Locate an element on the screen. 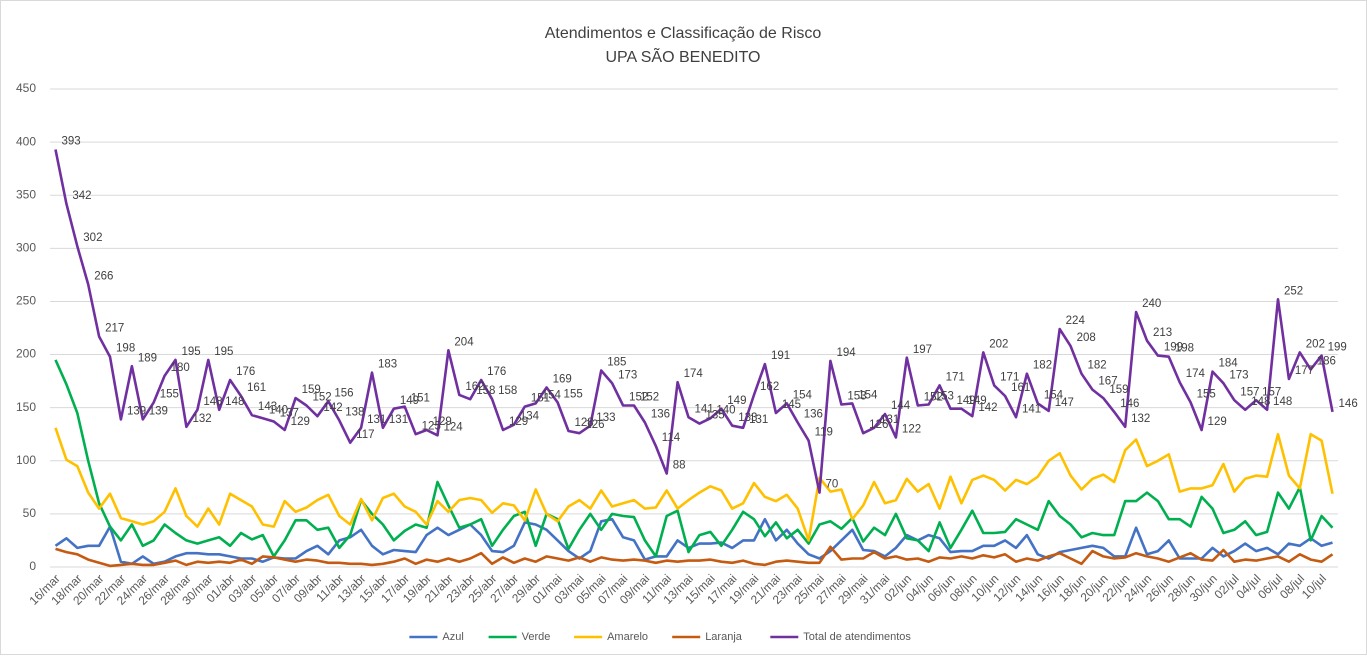 This screenshot has height=660, width=1367. data-label: 169 is located at coordinates (562, 380).